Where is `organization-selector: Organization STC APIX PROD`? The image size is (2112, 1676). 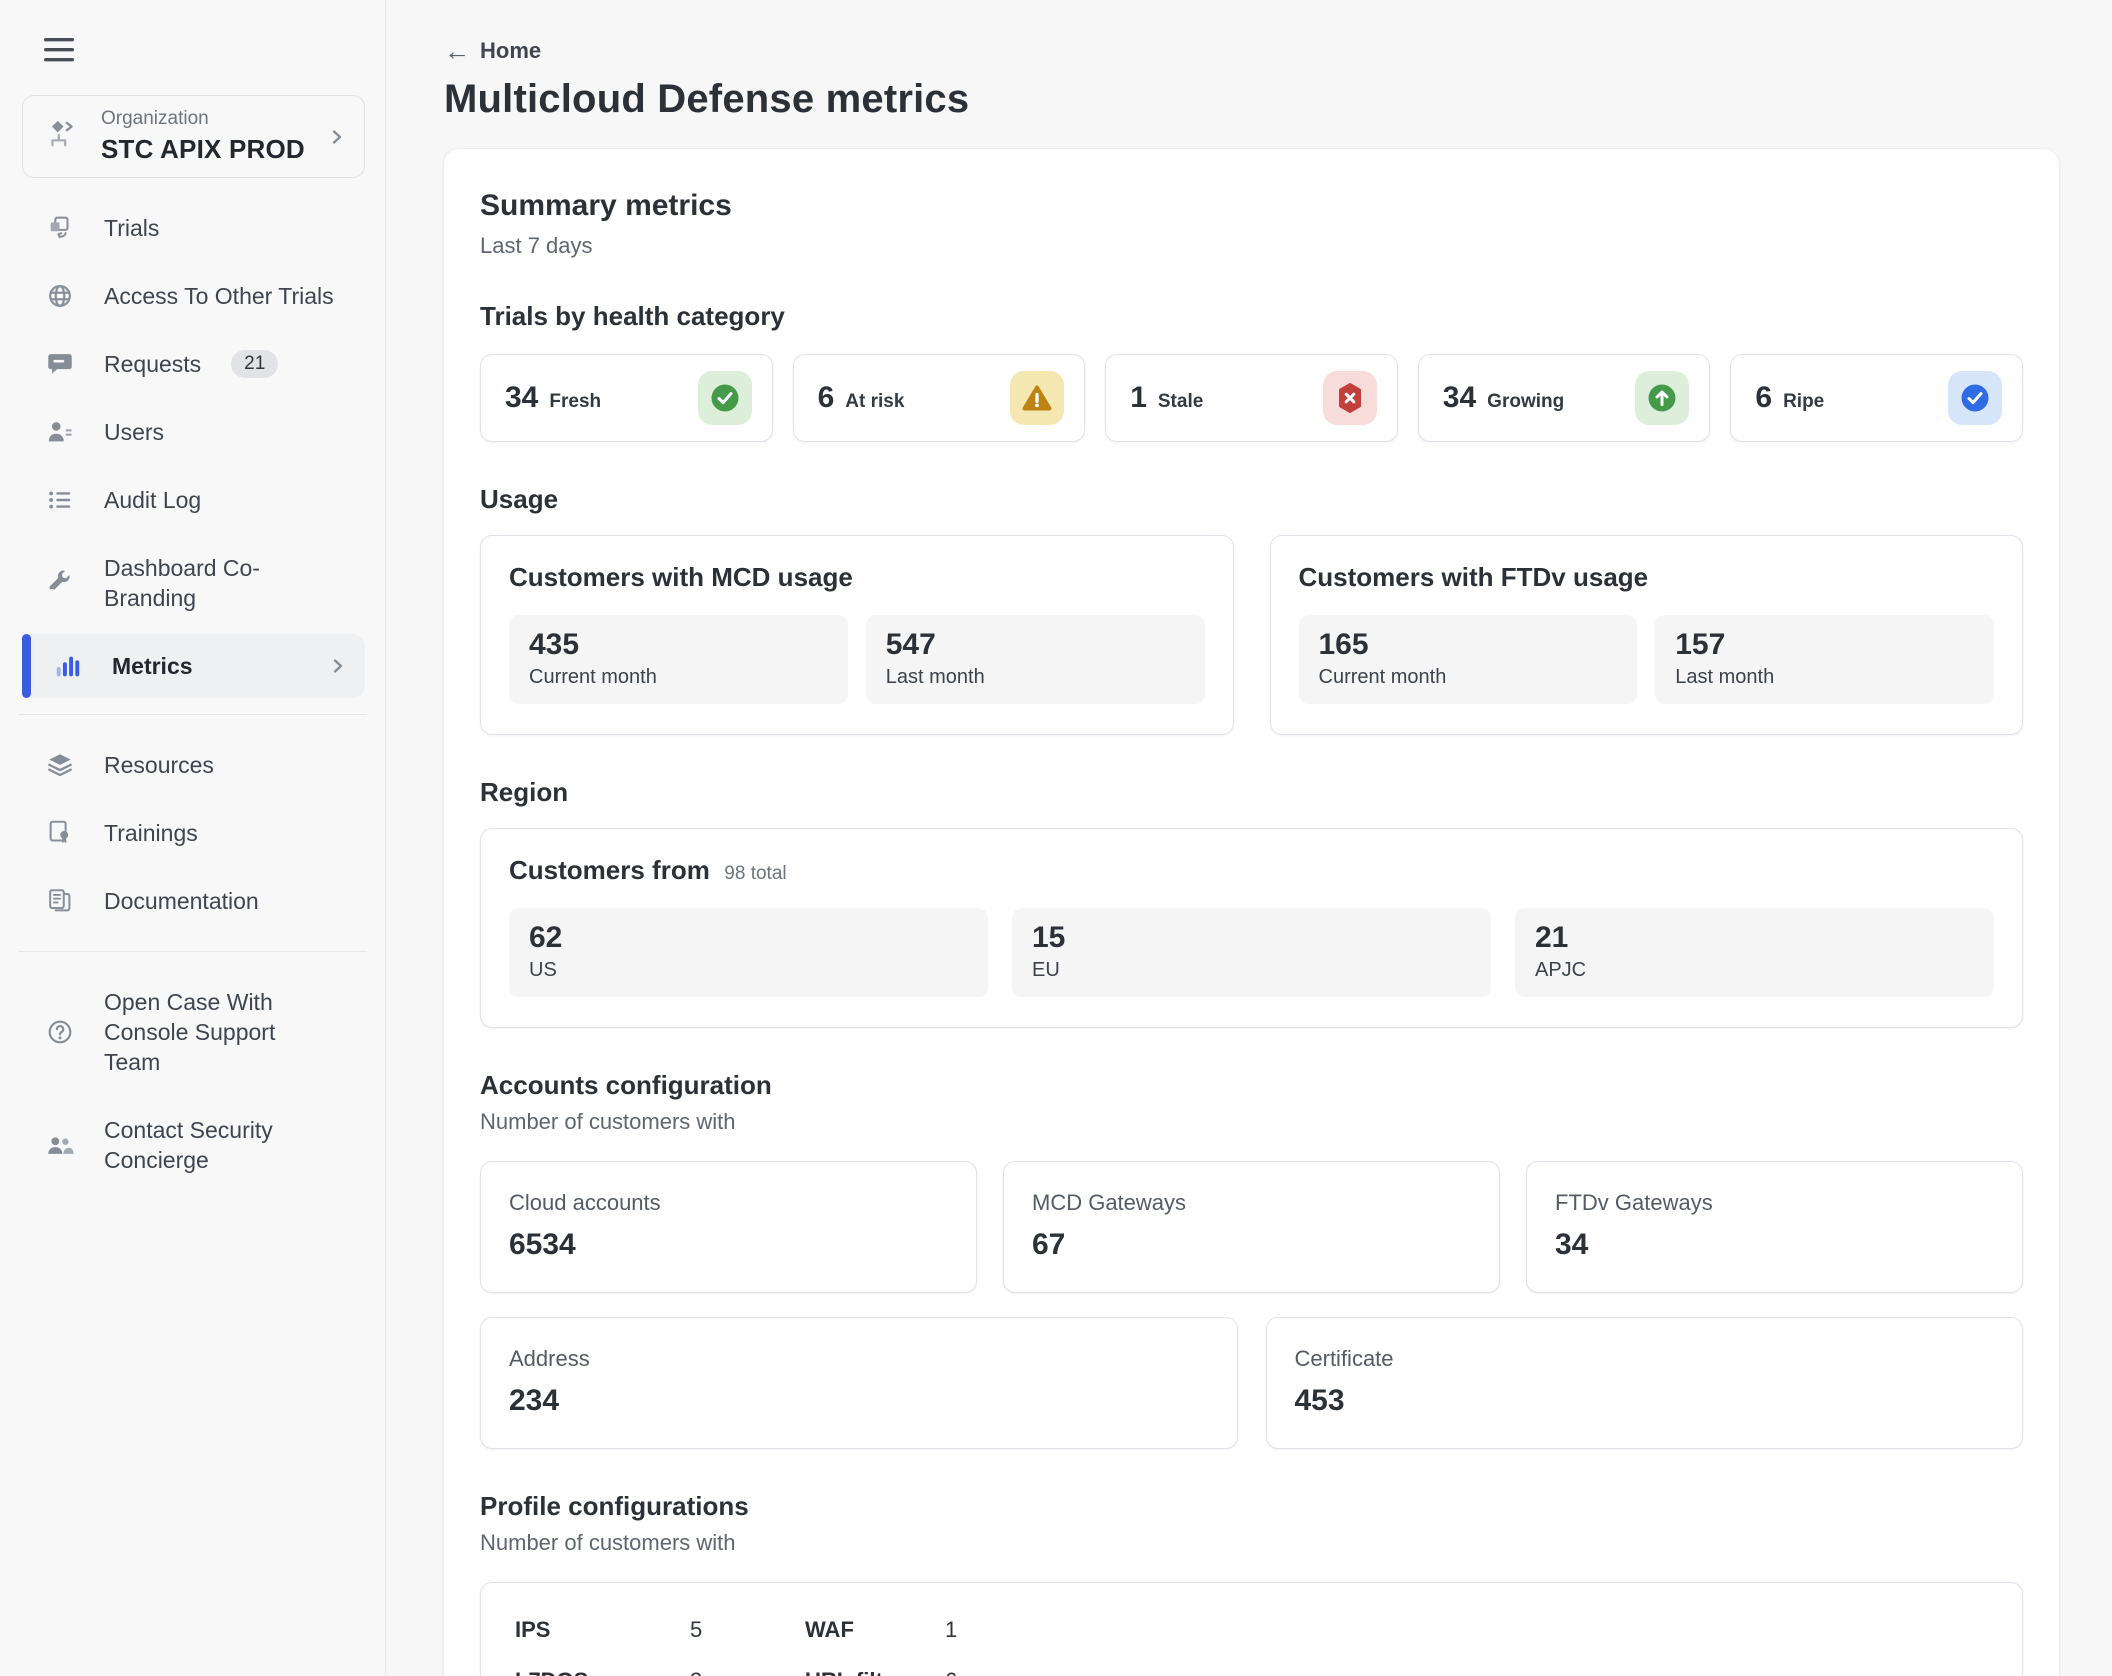 organization-selector: Organization STC APIX PROD is located at coordinates (193, 136).